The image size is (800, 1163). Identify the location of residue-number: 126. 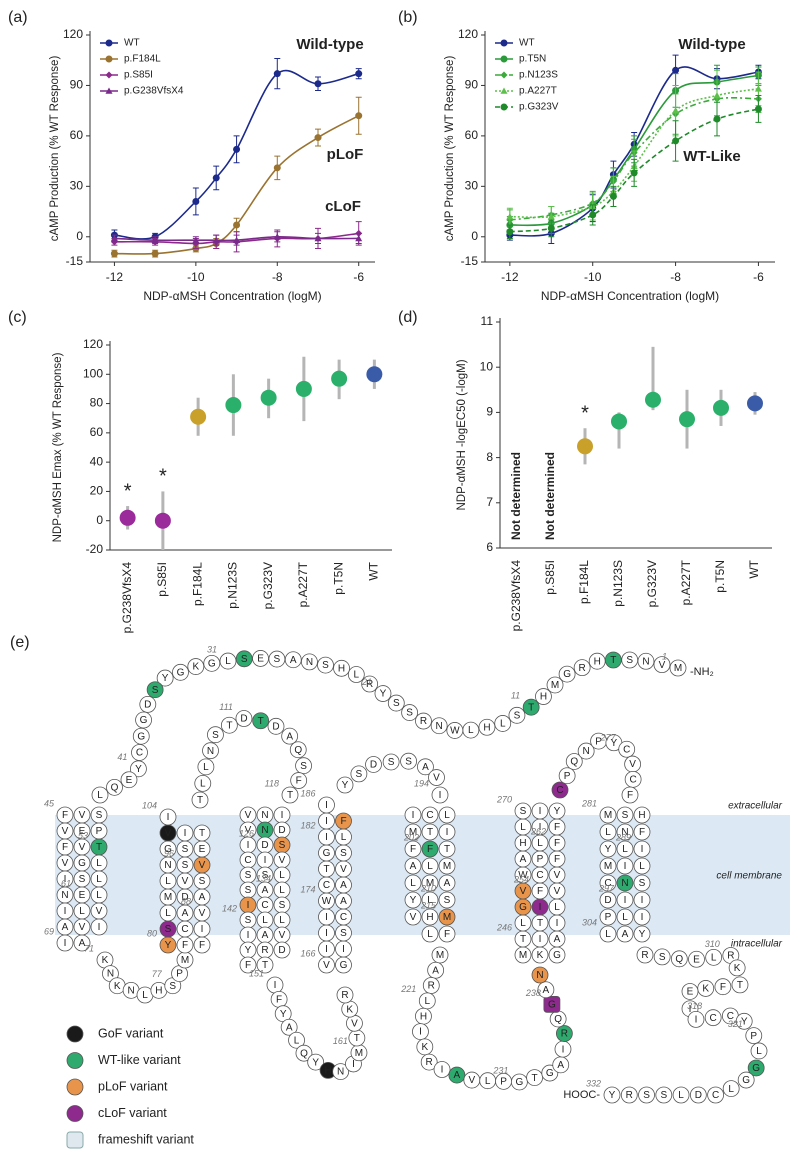
(246, 833).